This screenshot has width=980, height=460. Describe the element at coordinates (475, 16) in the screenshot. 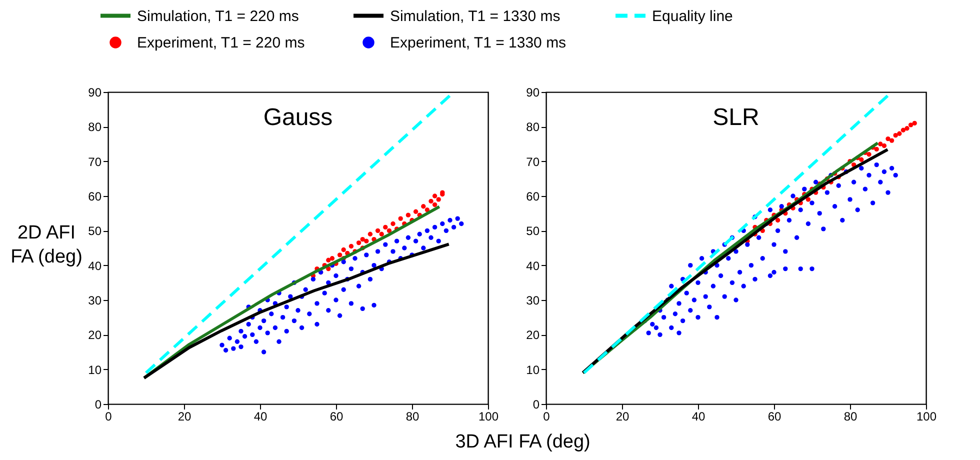

I see `legend-label: Simulation, T1 = 1330 ms` at that location.